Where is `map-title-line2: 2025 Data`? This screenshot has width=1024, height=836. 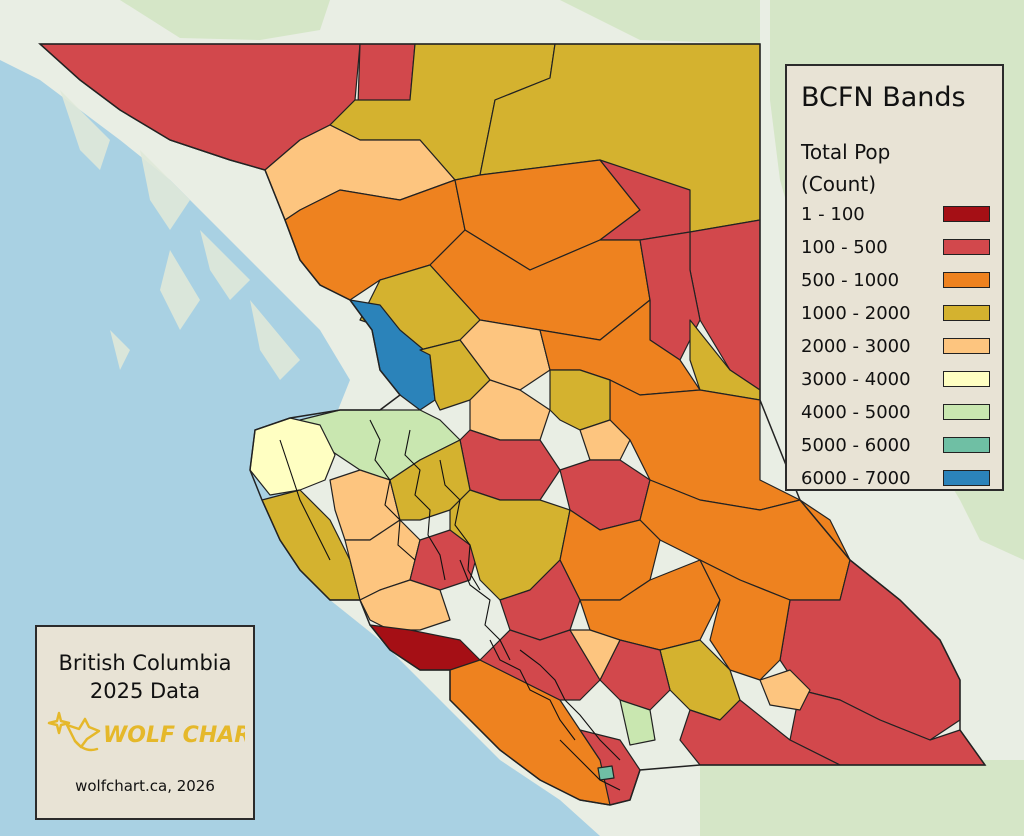
map-title-line2: 2025 Data is located at coordinates (145, 691).